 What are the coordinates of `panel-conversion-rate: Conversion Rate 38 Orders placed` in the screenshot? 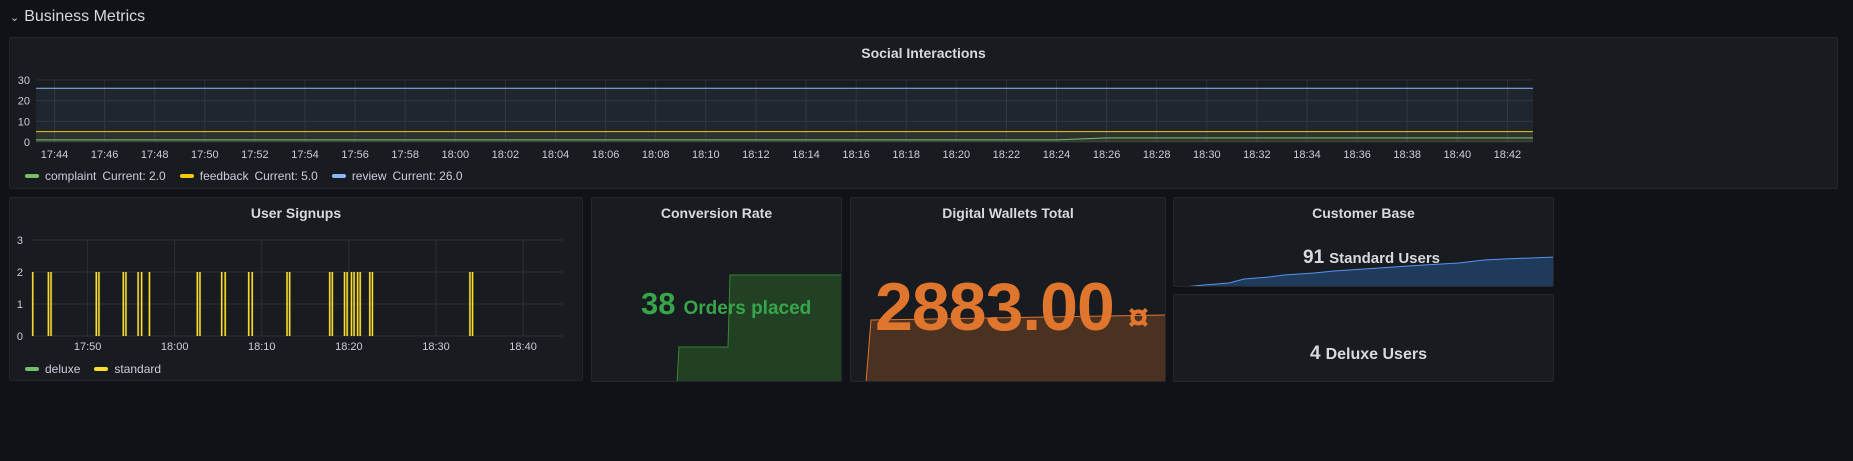 It's located at (716, 289).